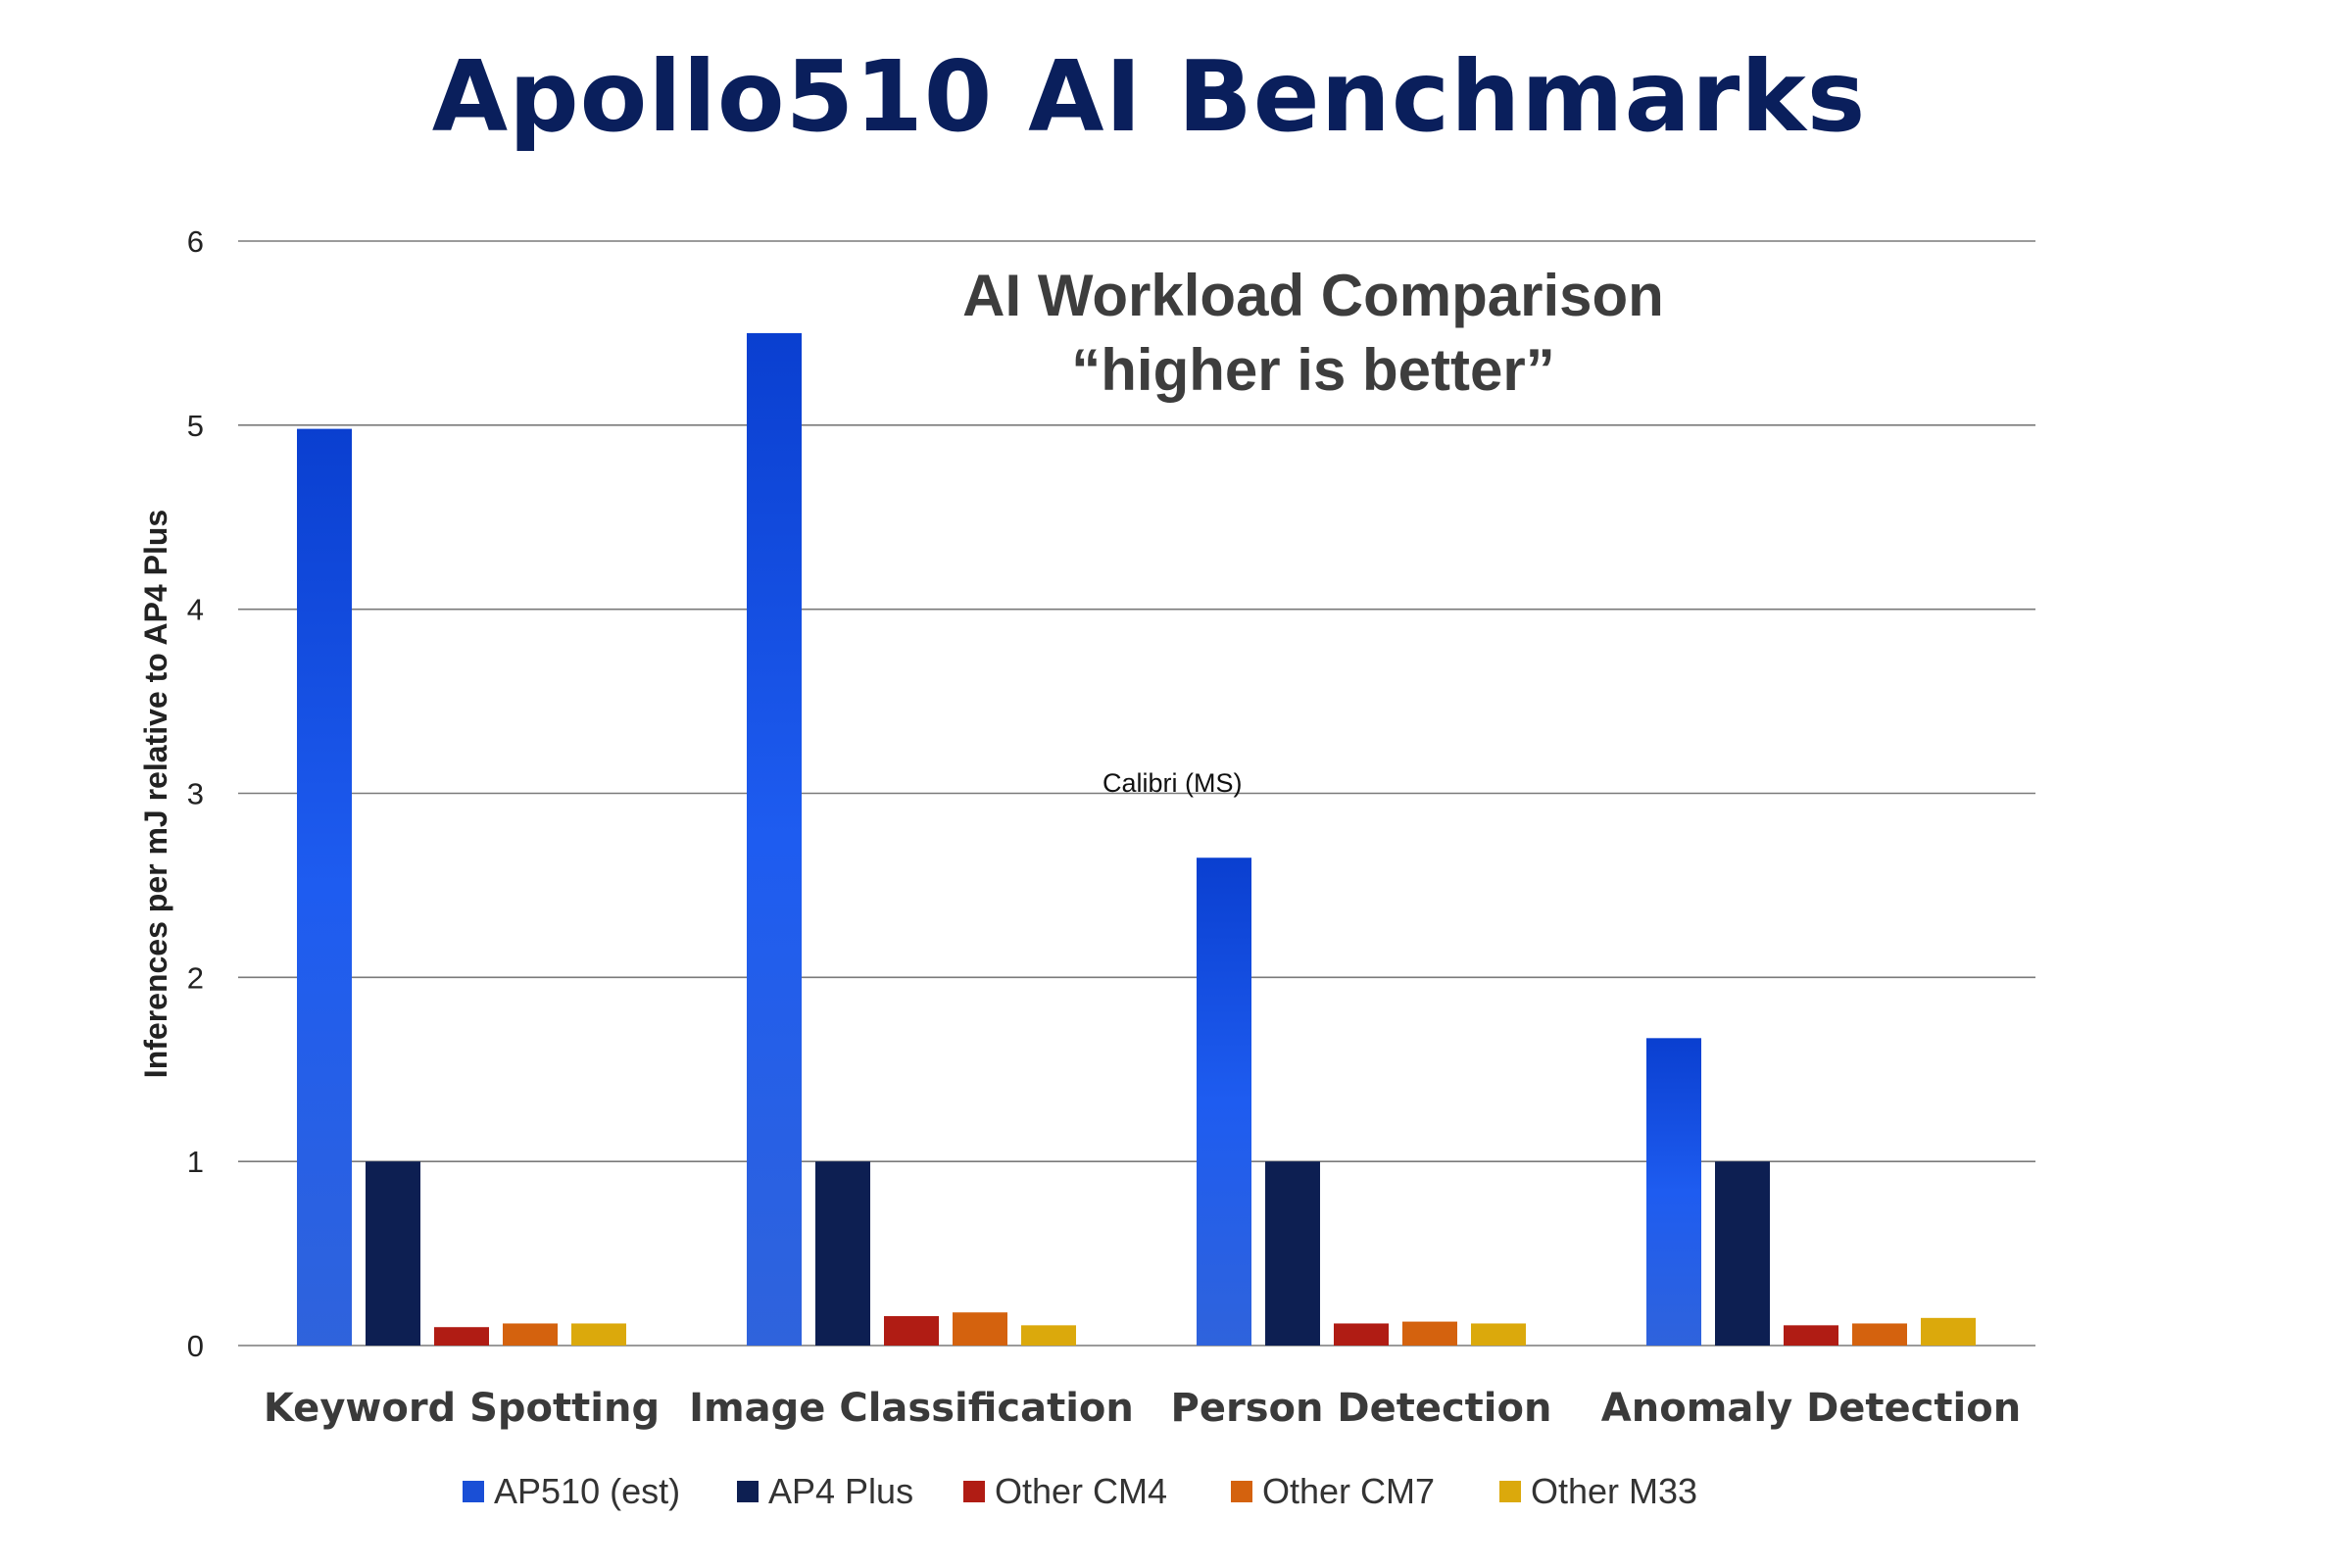  I want to click on y-tick-label: 3, so click(195, 794).